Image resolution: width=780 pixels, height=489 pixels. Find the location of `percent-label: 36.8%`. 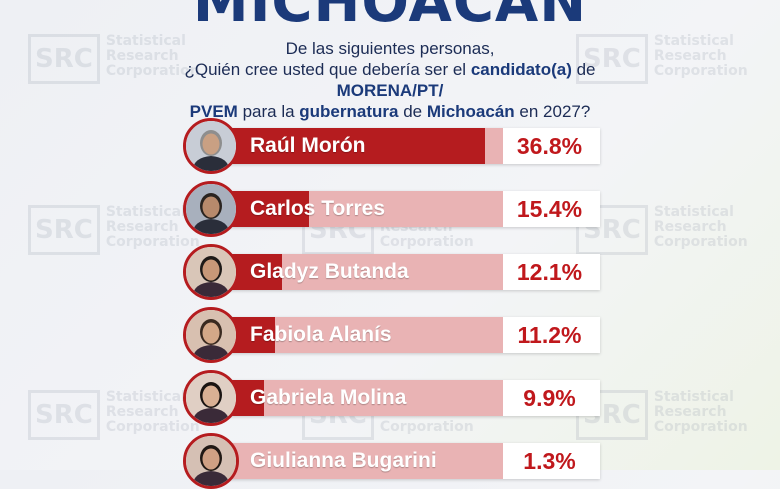

percent-label: 36.8% is located at coordinates (549, 146).